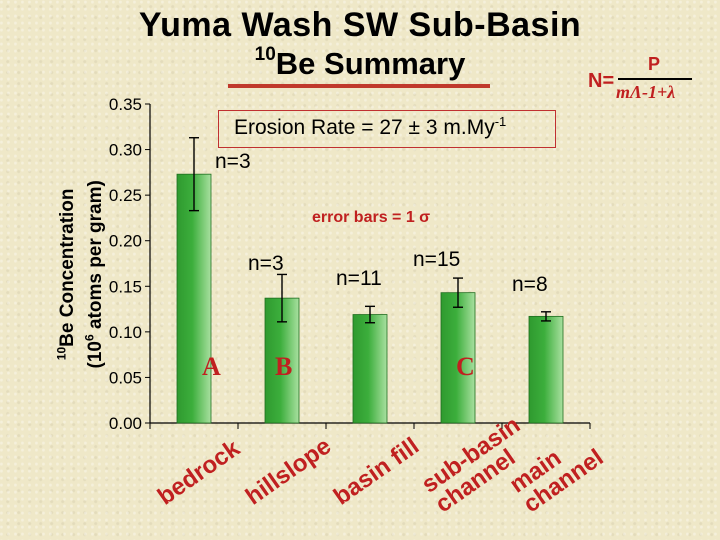 The width and height of the screenshot is (720, 540). I want to click on y-tick-label: 0.10, so click(125, 332).